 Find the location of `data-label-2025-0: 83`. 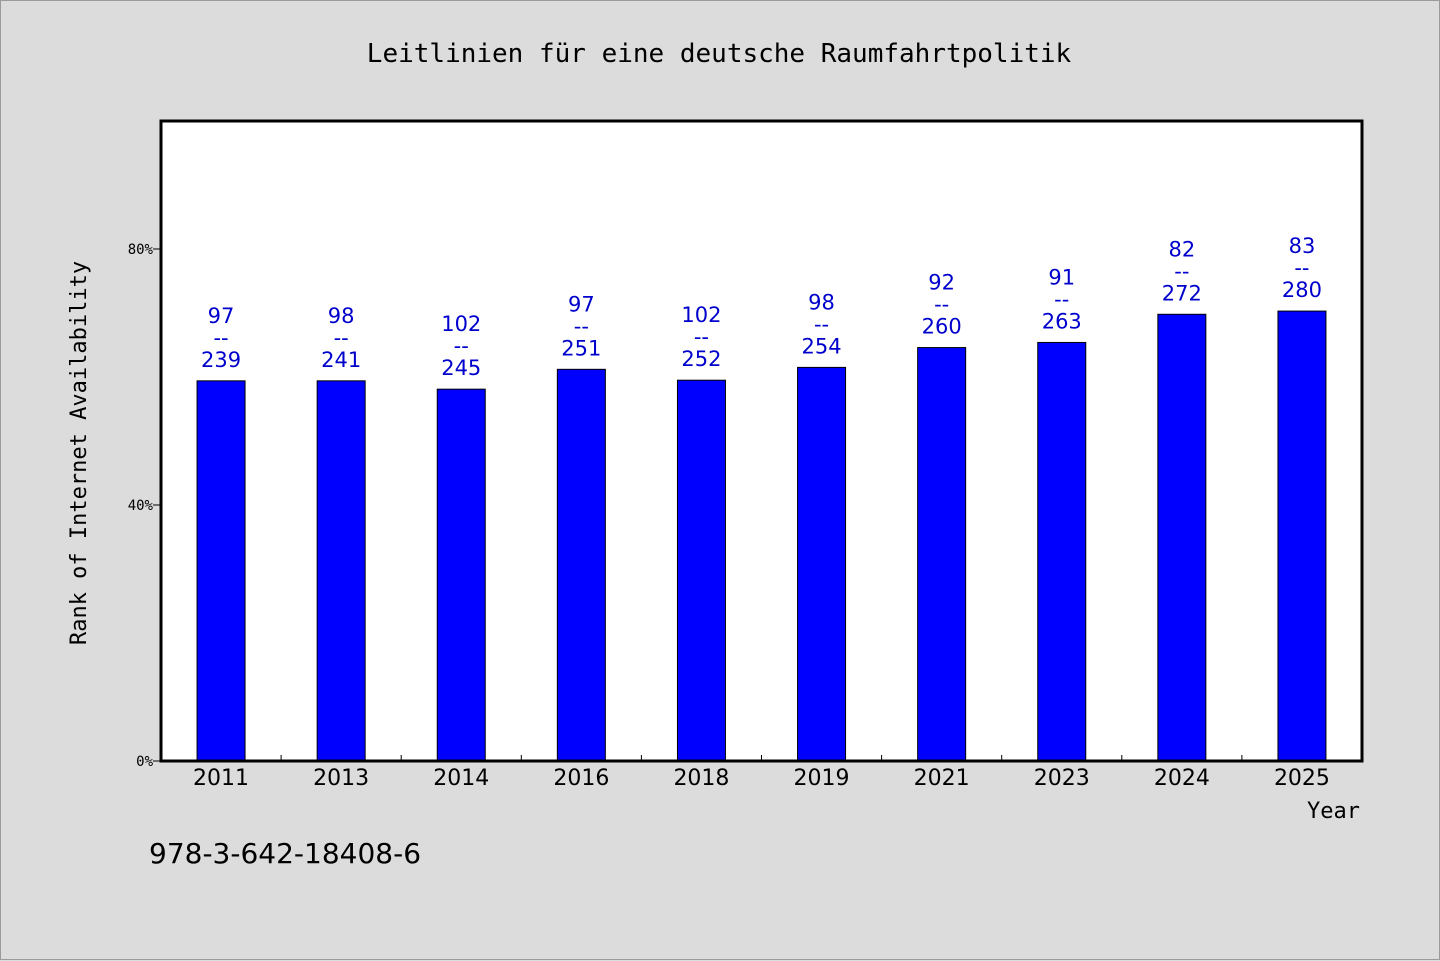

data-label-2025-0: 83 is located at coordinates (1302, 246).